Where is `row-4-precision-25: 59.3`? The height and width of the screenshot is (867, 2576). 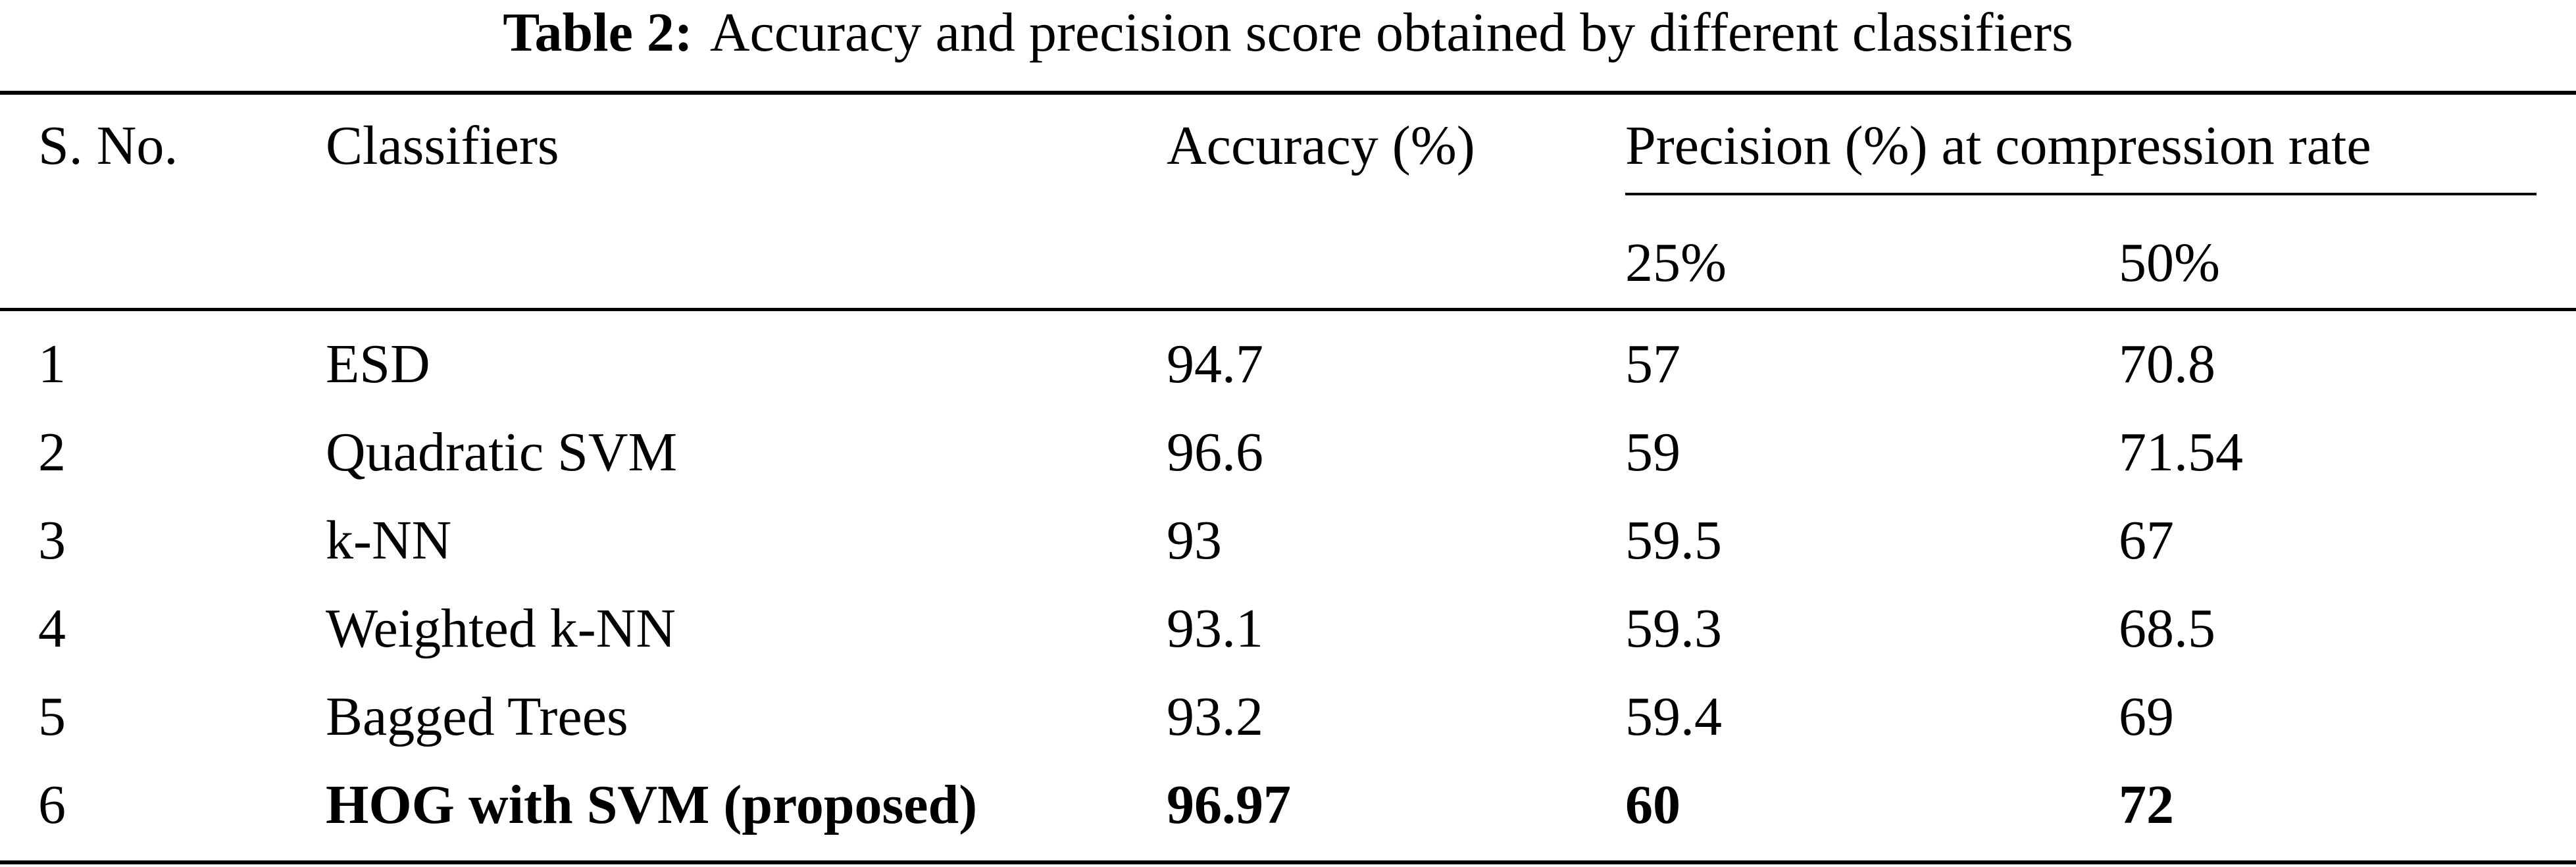
row-4-precision-25: 59.3 is located at coordinates (1673, 628).